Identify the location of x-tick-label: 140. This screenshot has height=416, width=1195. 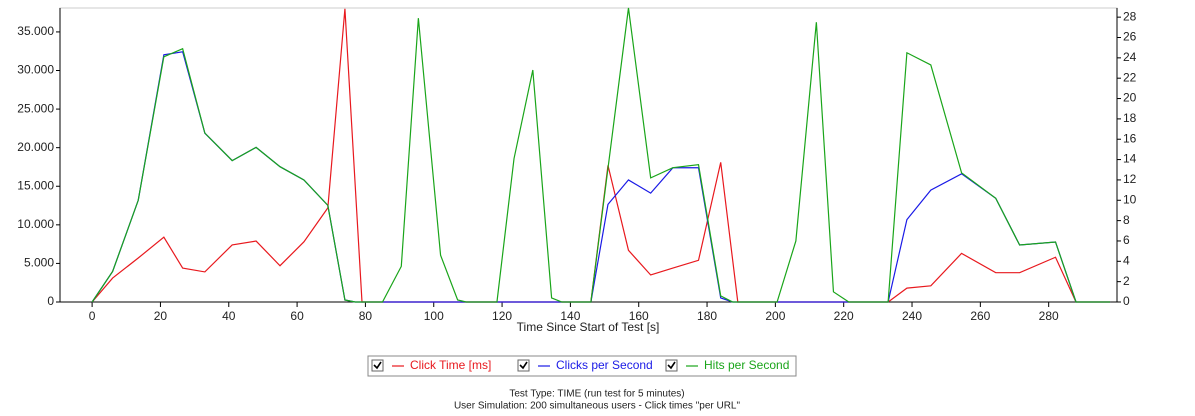
(570, 316).